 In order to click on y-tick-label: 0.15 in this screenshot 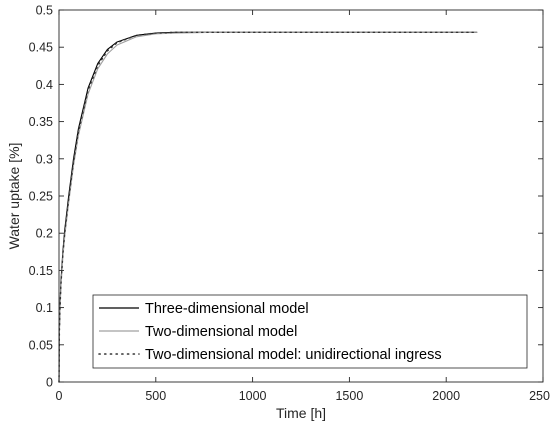, I will do `click(41, 271)`.